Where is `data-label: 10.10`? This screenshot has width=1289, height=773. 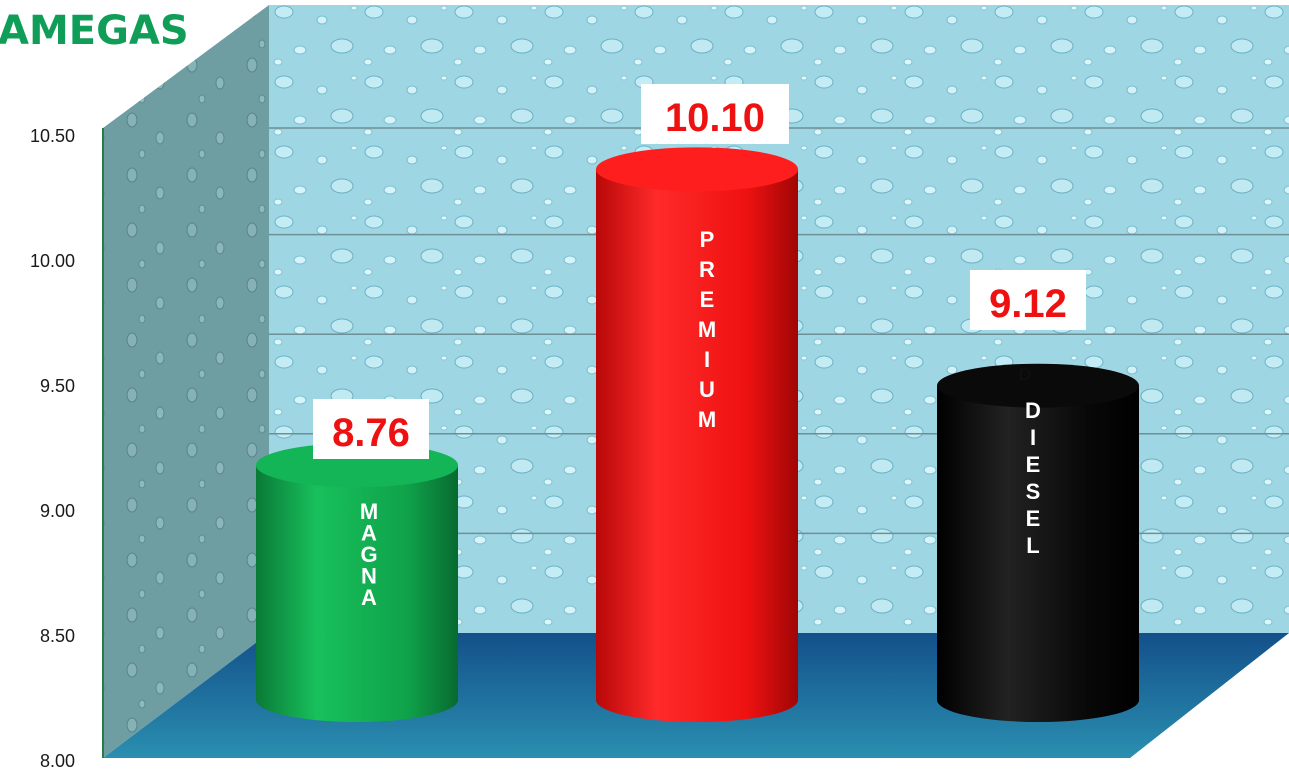
data-label: 10.10 is located at coordinates (715, 118).